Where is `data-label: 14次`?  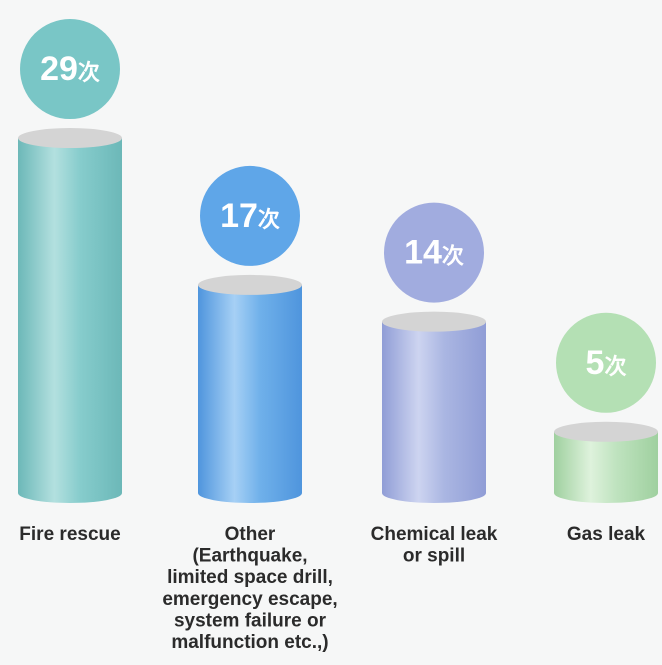
data-label: 14次 is located at coordinates (434, 253).